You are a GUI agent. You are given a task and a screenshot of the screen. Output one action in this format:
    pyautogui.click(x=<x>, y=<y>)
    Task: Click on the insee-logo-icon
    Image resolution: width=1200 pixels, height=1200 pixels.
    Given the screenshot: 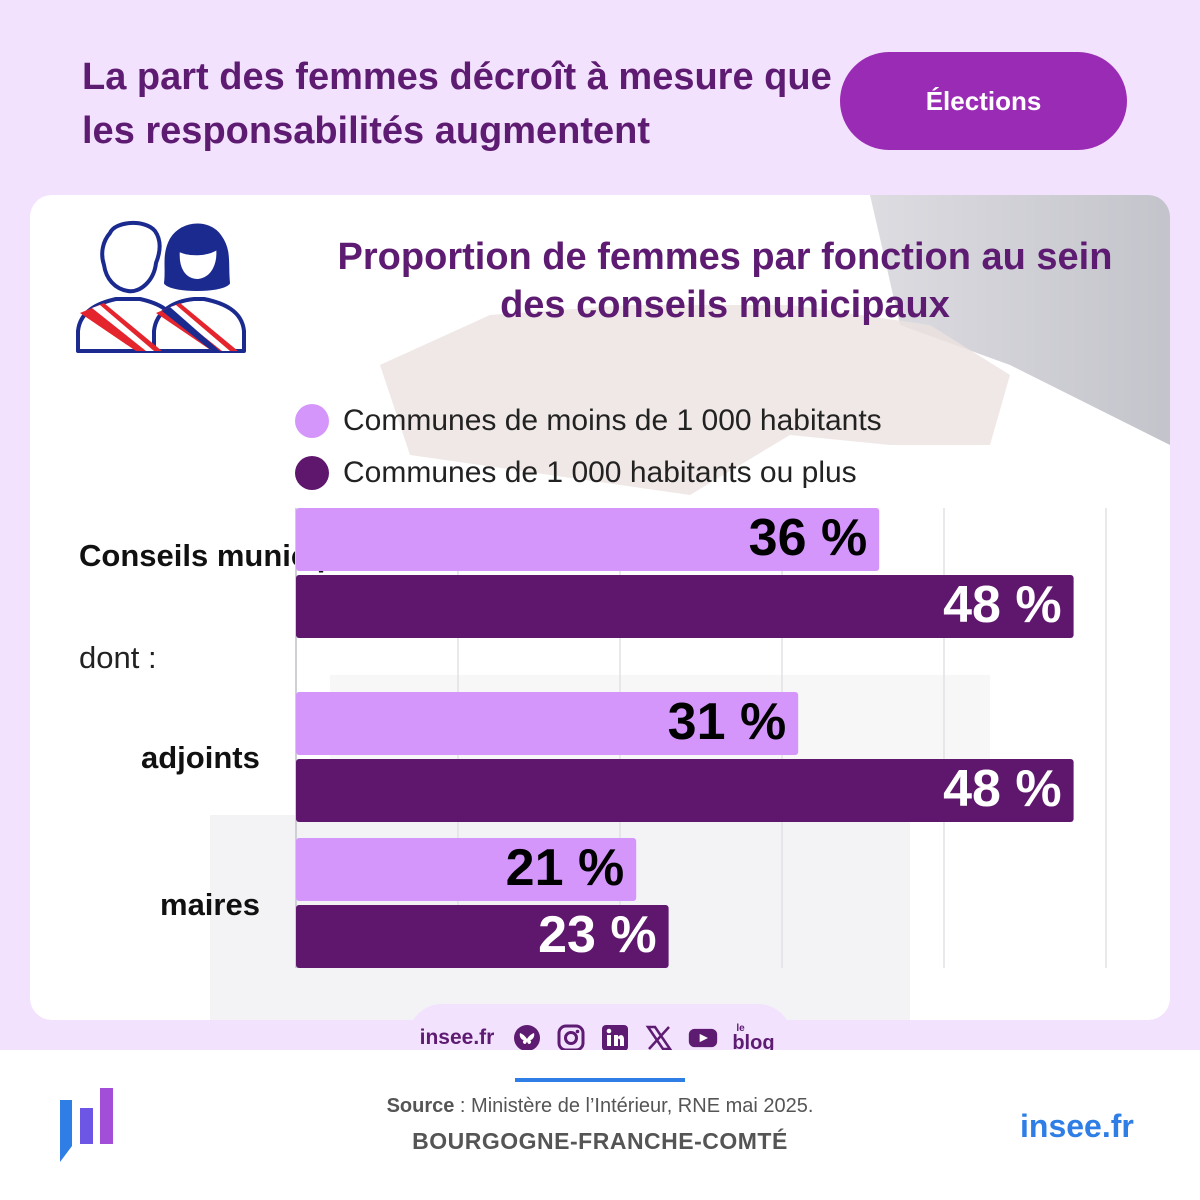 What is the action you would take?
    pyautogui.click(x=93, y=1126)
    